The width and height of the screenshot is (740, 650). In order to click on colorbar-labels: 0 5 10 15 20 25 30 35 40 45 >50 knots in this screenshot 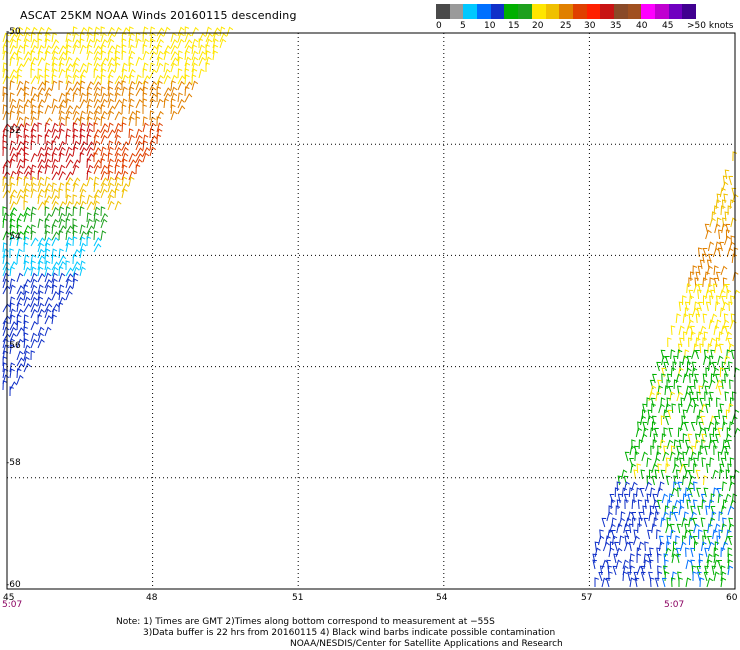, I will do `click(585, 27)`.